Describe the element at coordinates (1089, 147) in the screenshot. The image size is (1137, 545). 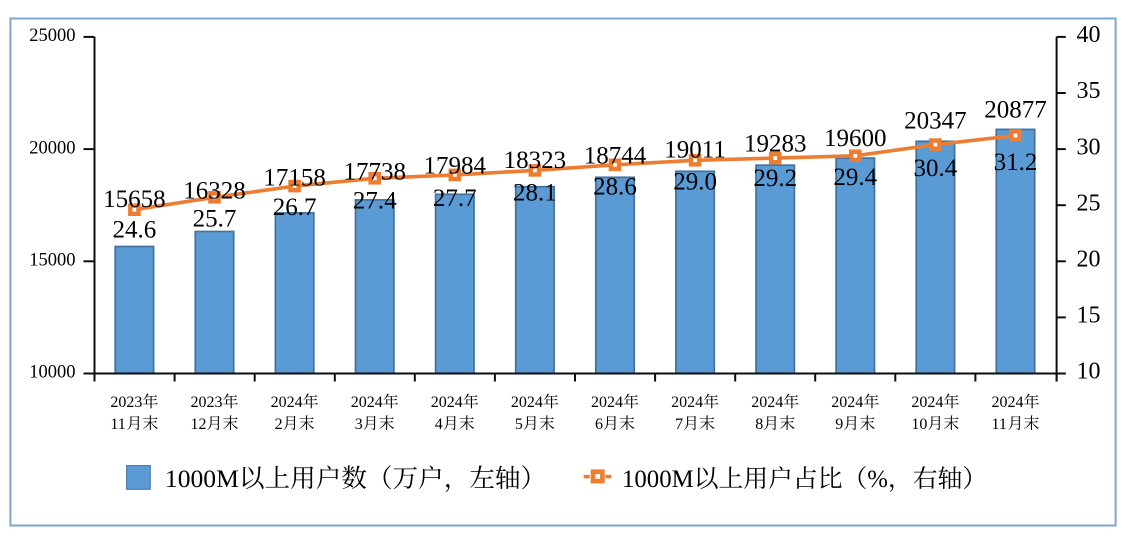
I see `svg-text: 30` at that location.